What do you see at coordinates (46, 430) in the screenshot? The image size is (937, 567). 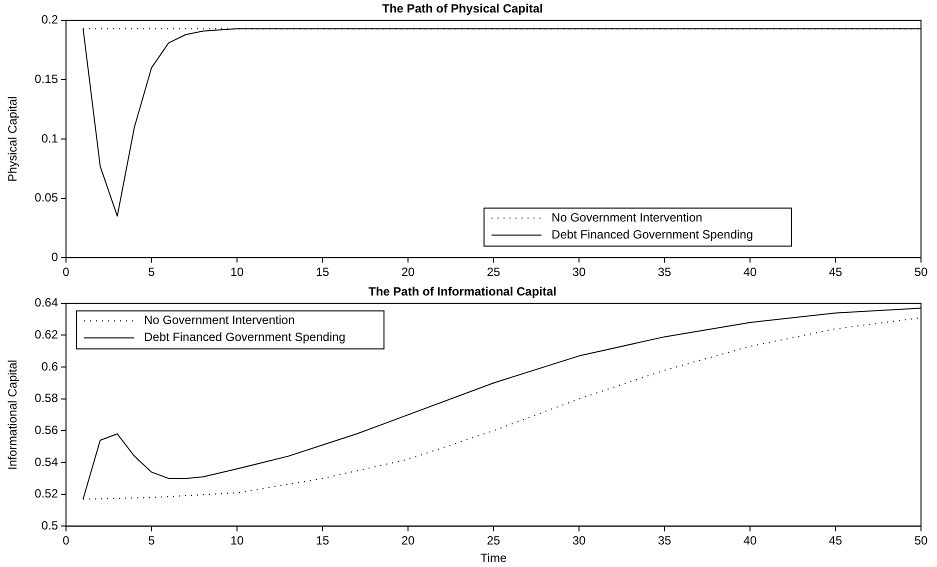 I see `y-tick-label: 0.56` at bounding box center [46, 430].